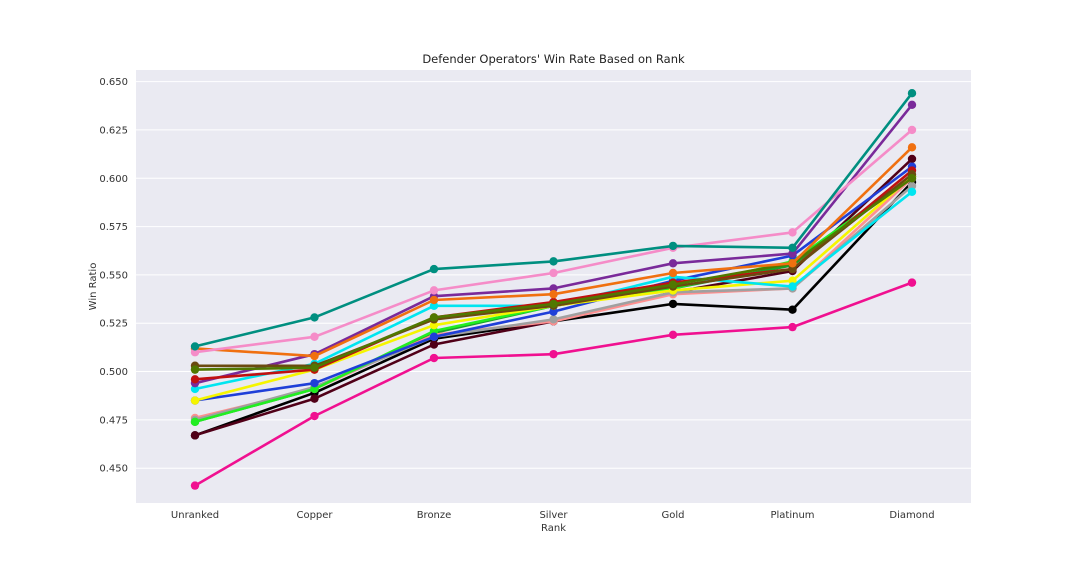 The width and height of the screenshot is (1080, 576). What do you see at coordinates (113, 227) in the screenshot?
I see `y-tick-label: 0.575` at bounding box center [113, 227].